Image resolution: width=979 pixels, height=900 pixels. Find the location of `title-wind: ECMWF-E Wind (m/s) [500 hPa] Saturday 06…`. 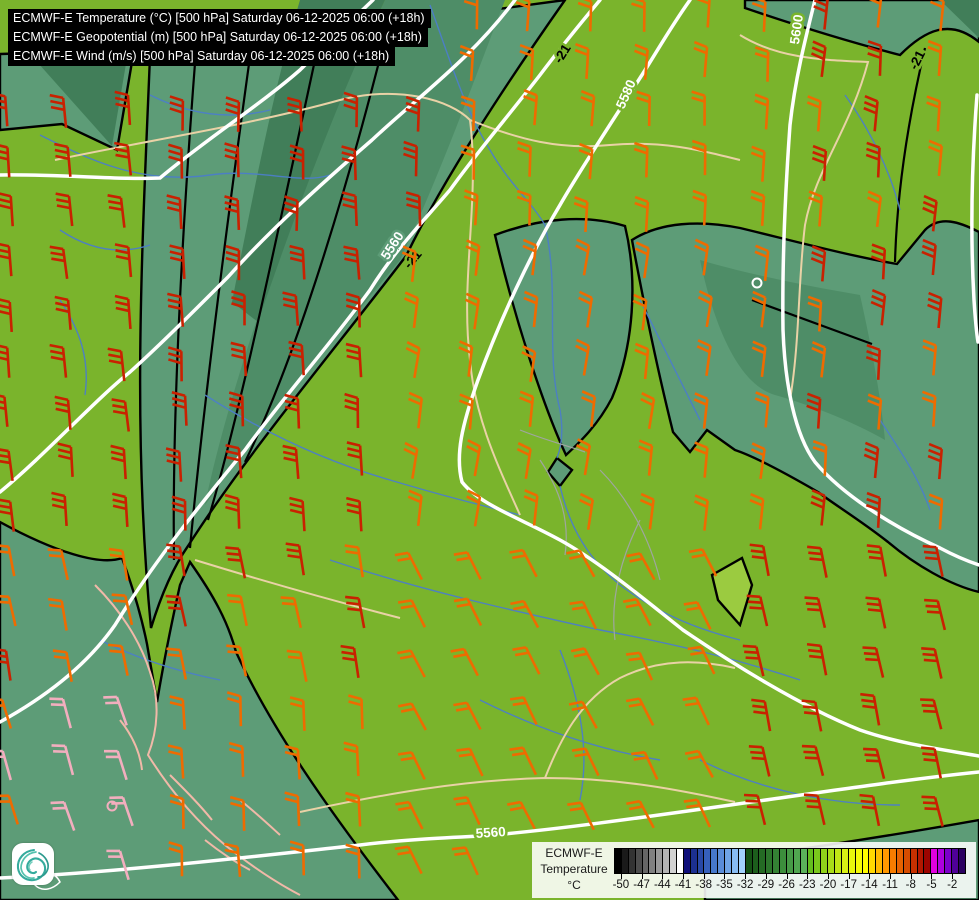

title-wind: ECMWF-E Wind (m/s) [500 hPa] Saturday 06… is located at coordinates (202, 56).